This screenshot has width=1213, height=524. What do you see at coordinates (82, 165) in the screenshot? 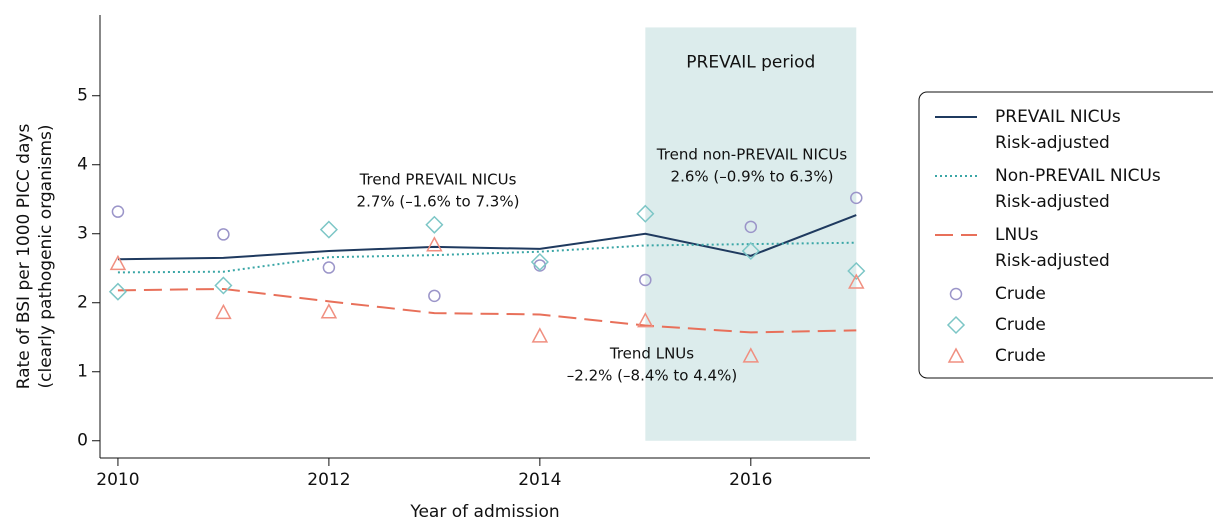
I see `y-tick-label: 4` at bounding box center [82, 165].